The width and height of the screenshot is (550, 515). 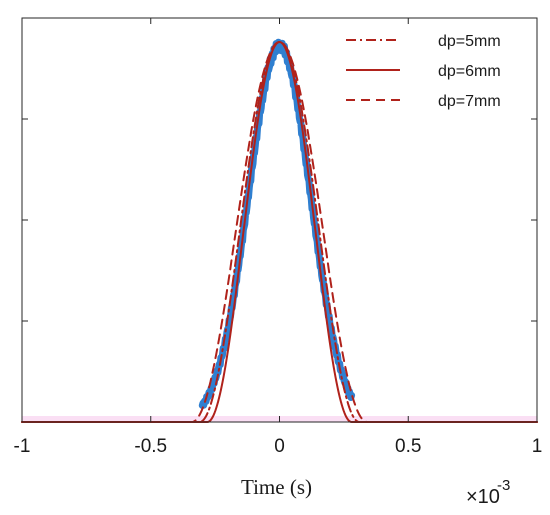 What do you see at coordinates (22, 446) in the screenshot?
I see `x-tick-label: -1` at bounding box center [22, 446].